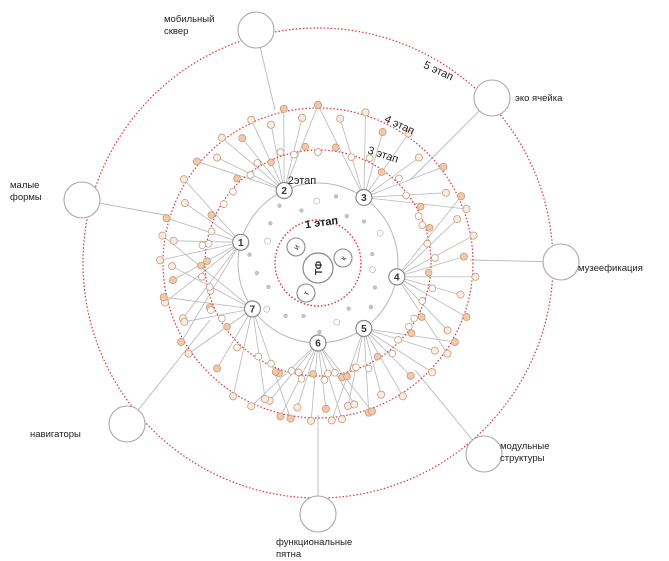 The height and width of the screenshot is (561, 669). I want to click on core-center-label: ТФ, so click(319, 267).